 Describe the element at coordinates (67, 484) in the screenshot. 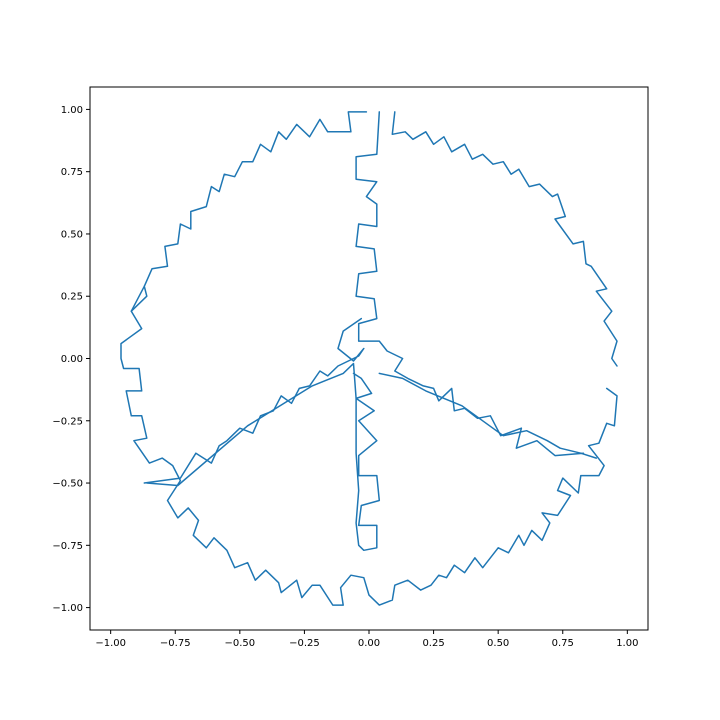

I see `y-tick-label: −0.50` at that location.